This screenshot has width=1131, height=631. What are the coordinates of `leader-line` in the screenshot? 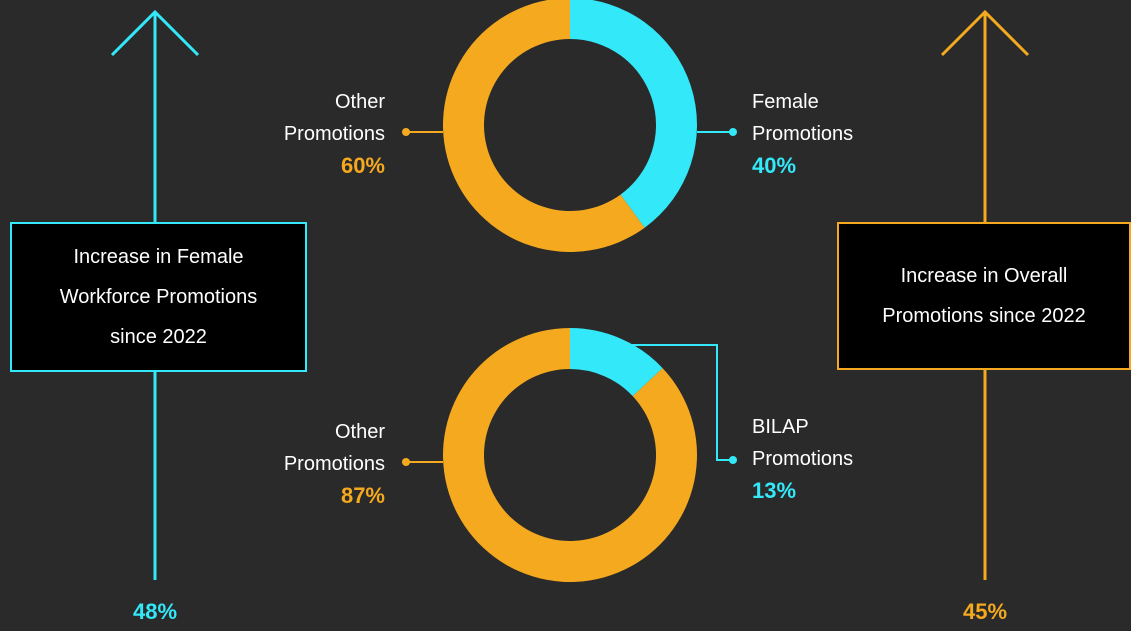 It's located at (672, 402).